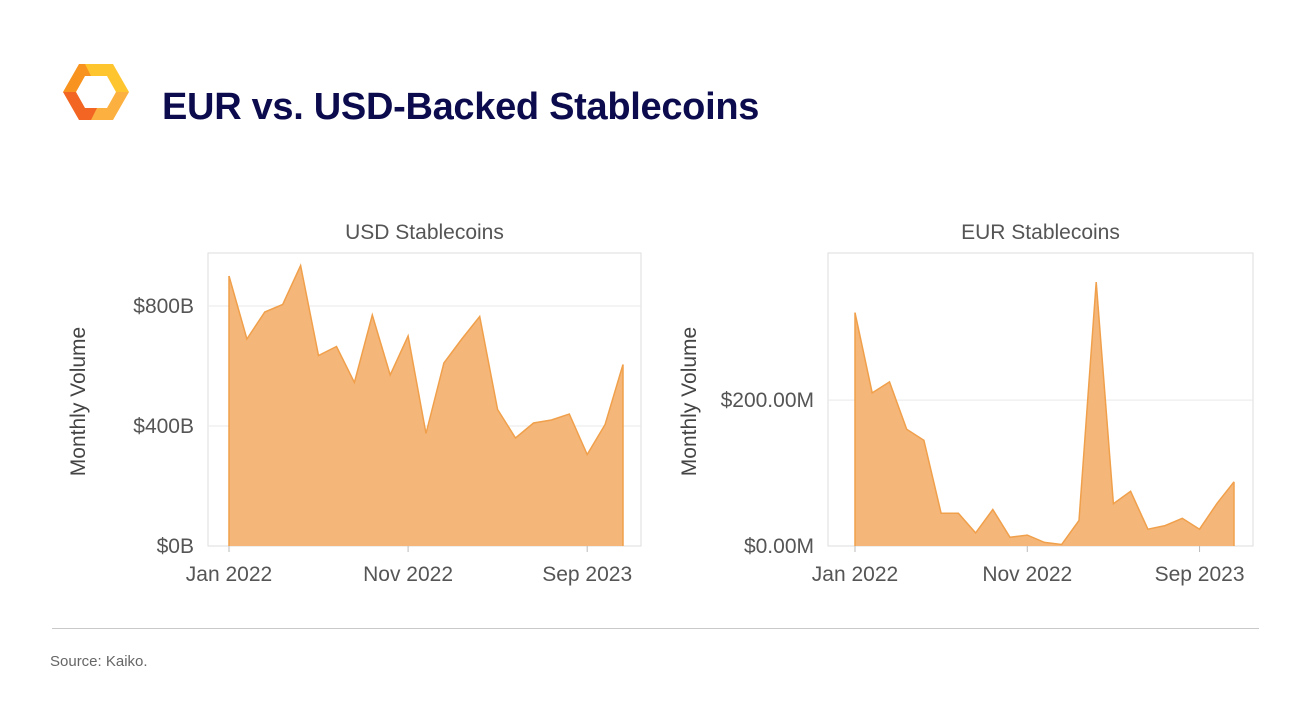  Describe the element at coordinates (1027, 574) in the screenshot. I see `eur-xtick-label: Nov 2022` at that location.